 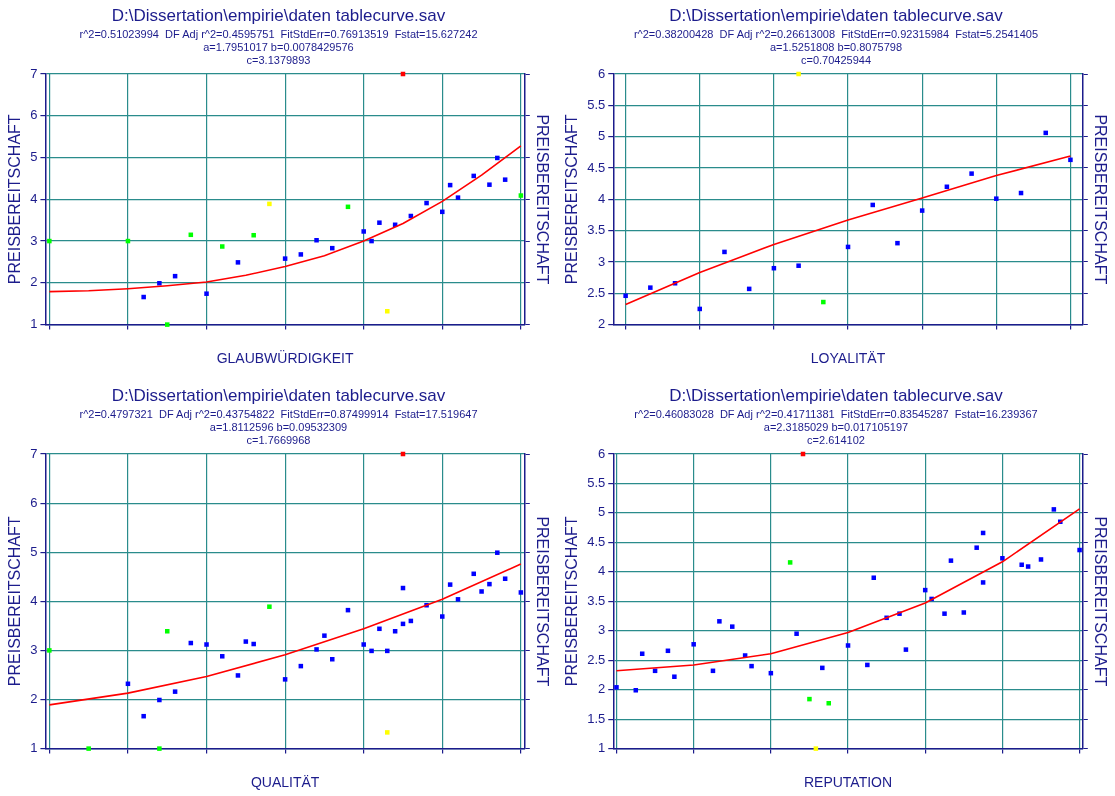 What do you see at coordinates (848, 782) in the screenshot?
I see `x-axis-title: REPUTATION` at bounding box center [848, 782].